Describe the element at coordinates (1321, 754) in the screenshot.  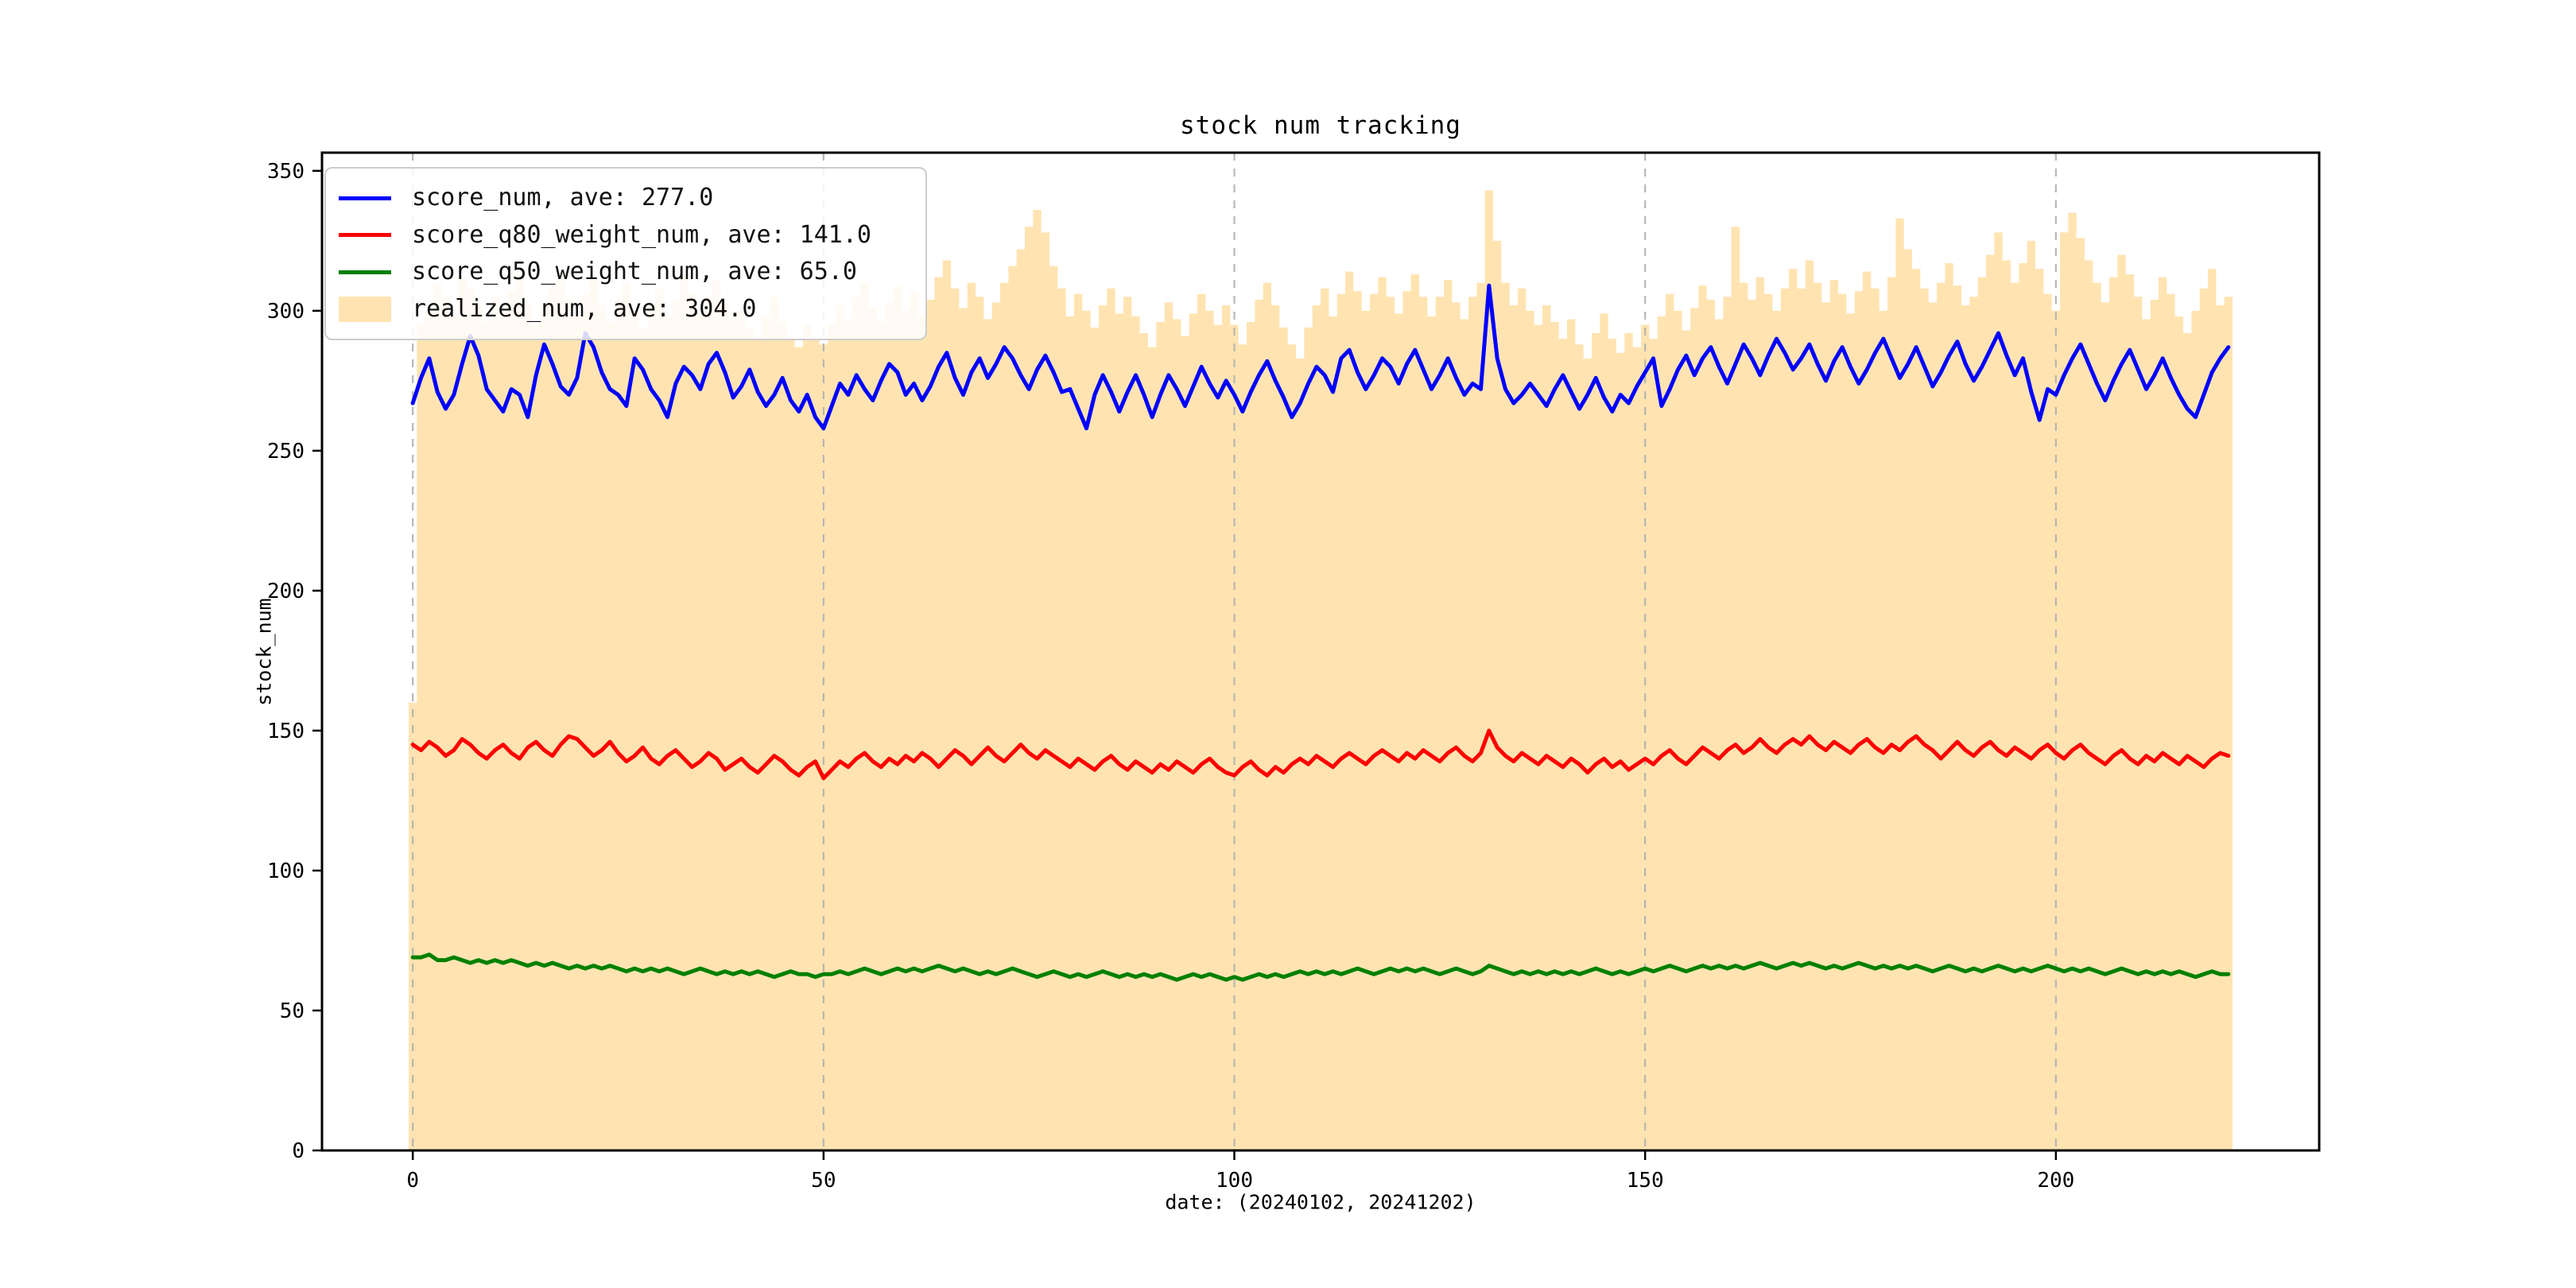
I see `line-score_q80_weight_num` at that location.